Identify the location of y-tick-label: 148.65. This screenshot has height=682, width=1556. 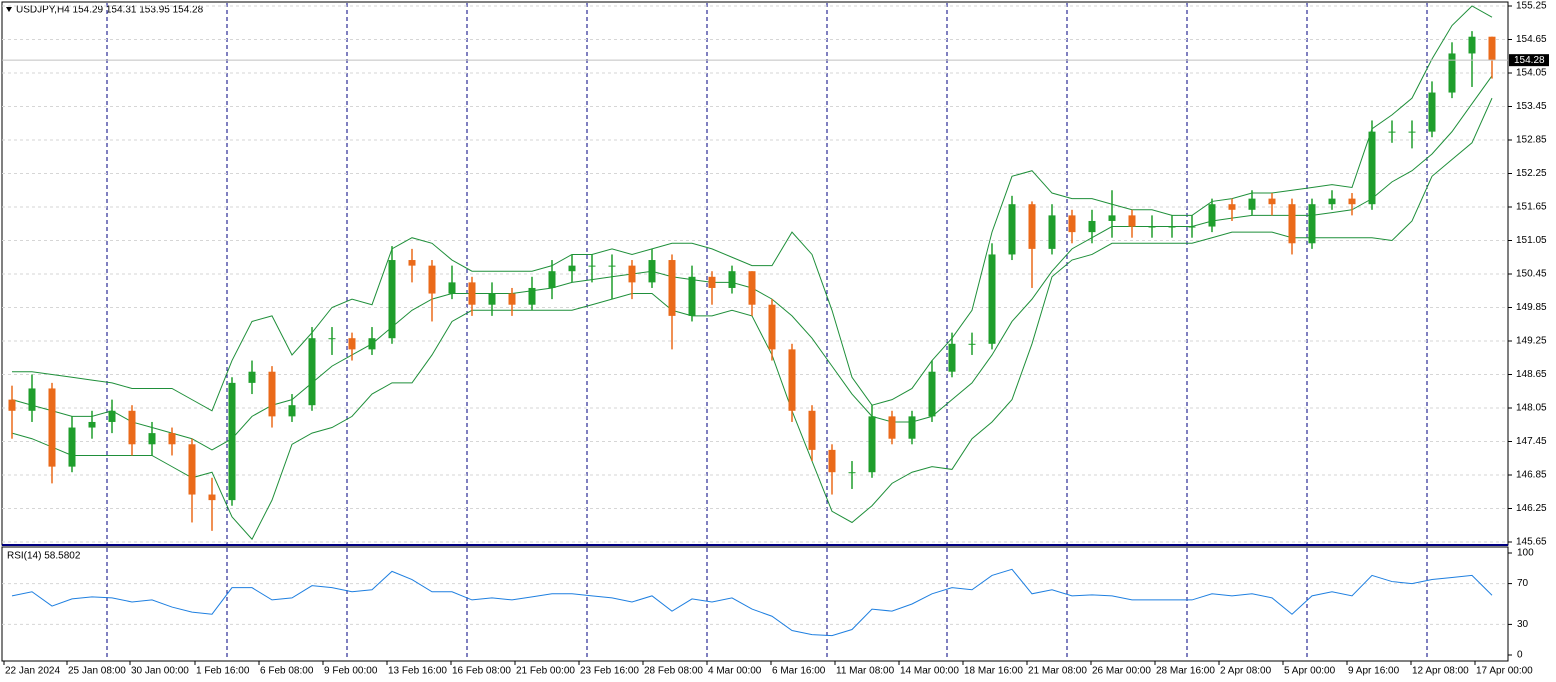
(1531, 374).